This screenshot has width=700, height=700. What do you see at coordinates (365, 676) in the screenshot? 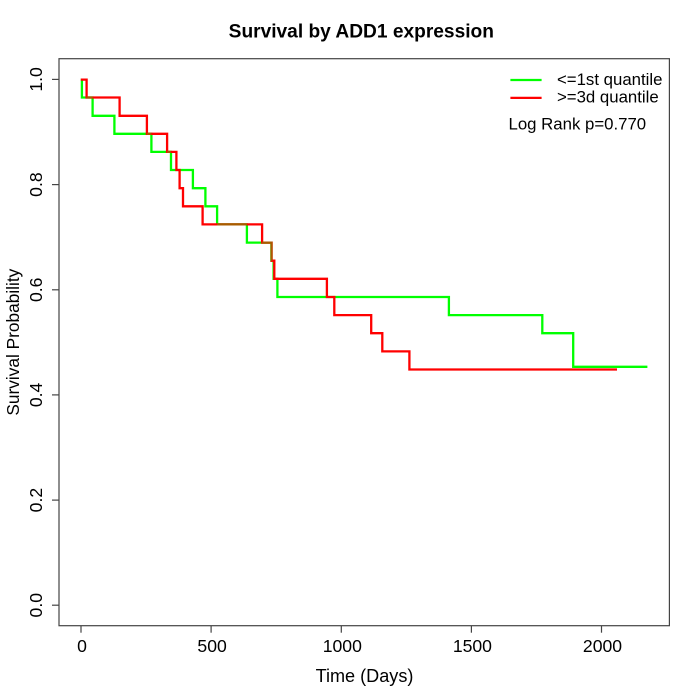
I see `svg-text: Time (Days)` at bounding box center [365, 676].